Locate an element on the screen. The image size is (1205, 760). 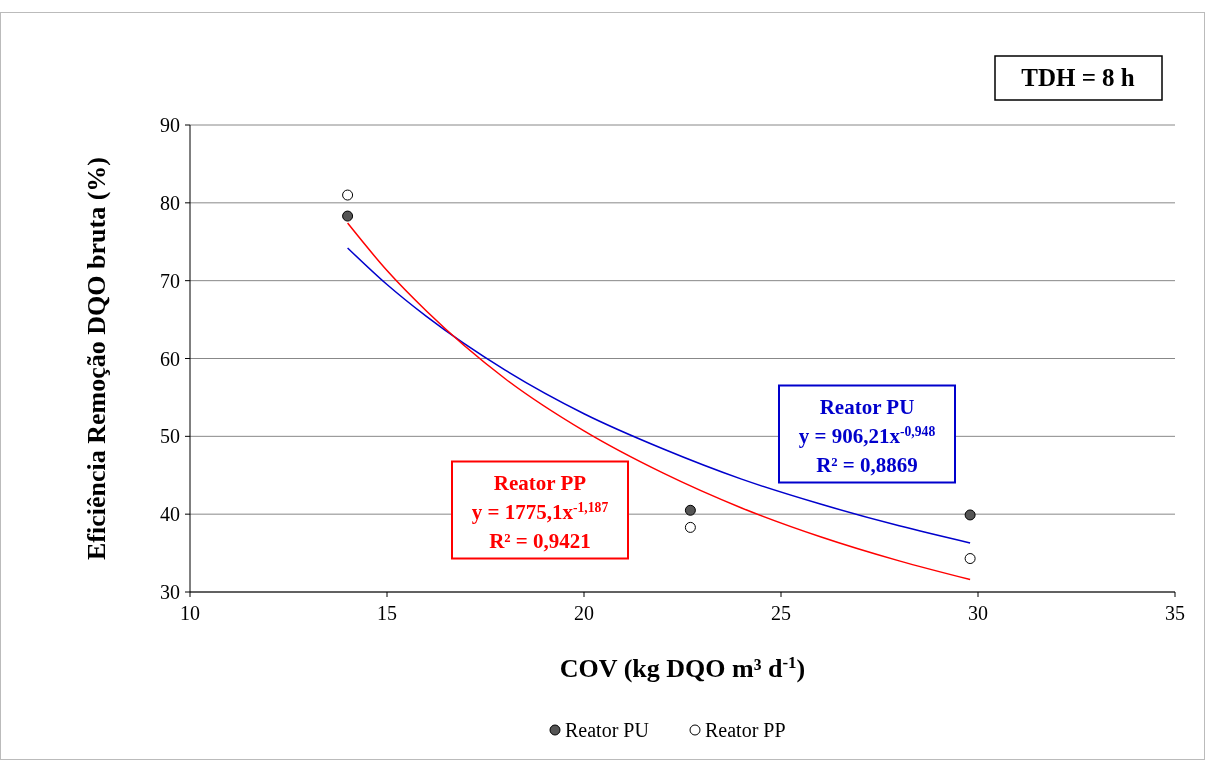
annotation: Reator PP y = 1775,1x$^{-1,187}$ R² = 0,9421 is located at coordinates (540, 511).